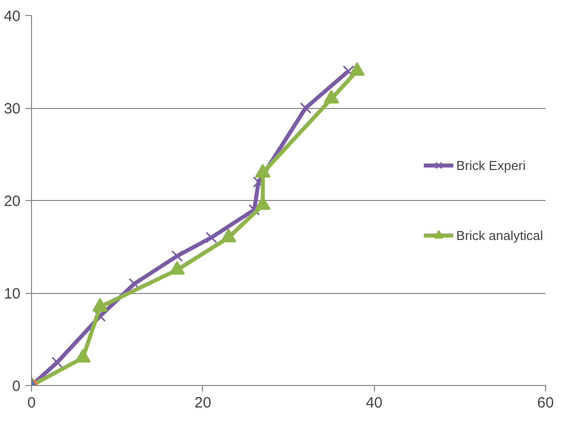  What do you see at coordinates (16, 386) in the screenshot?
I see `y-tick-label: 0` at bounding box center [16, 386].